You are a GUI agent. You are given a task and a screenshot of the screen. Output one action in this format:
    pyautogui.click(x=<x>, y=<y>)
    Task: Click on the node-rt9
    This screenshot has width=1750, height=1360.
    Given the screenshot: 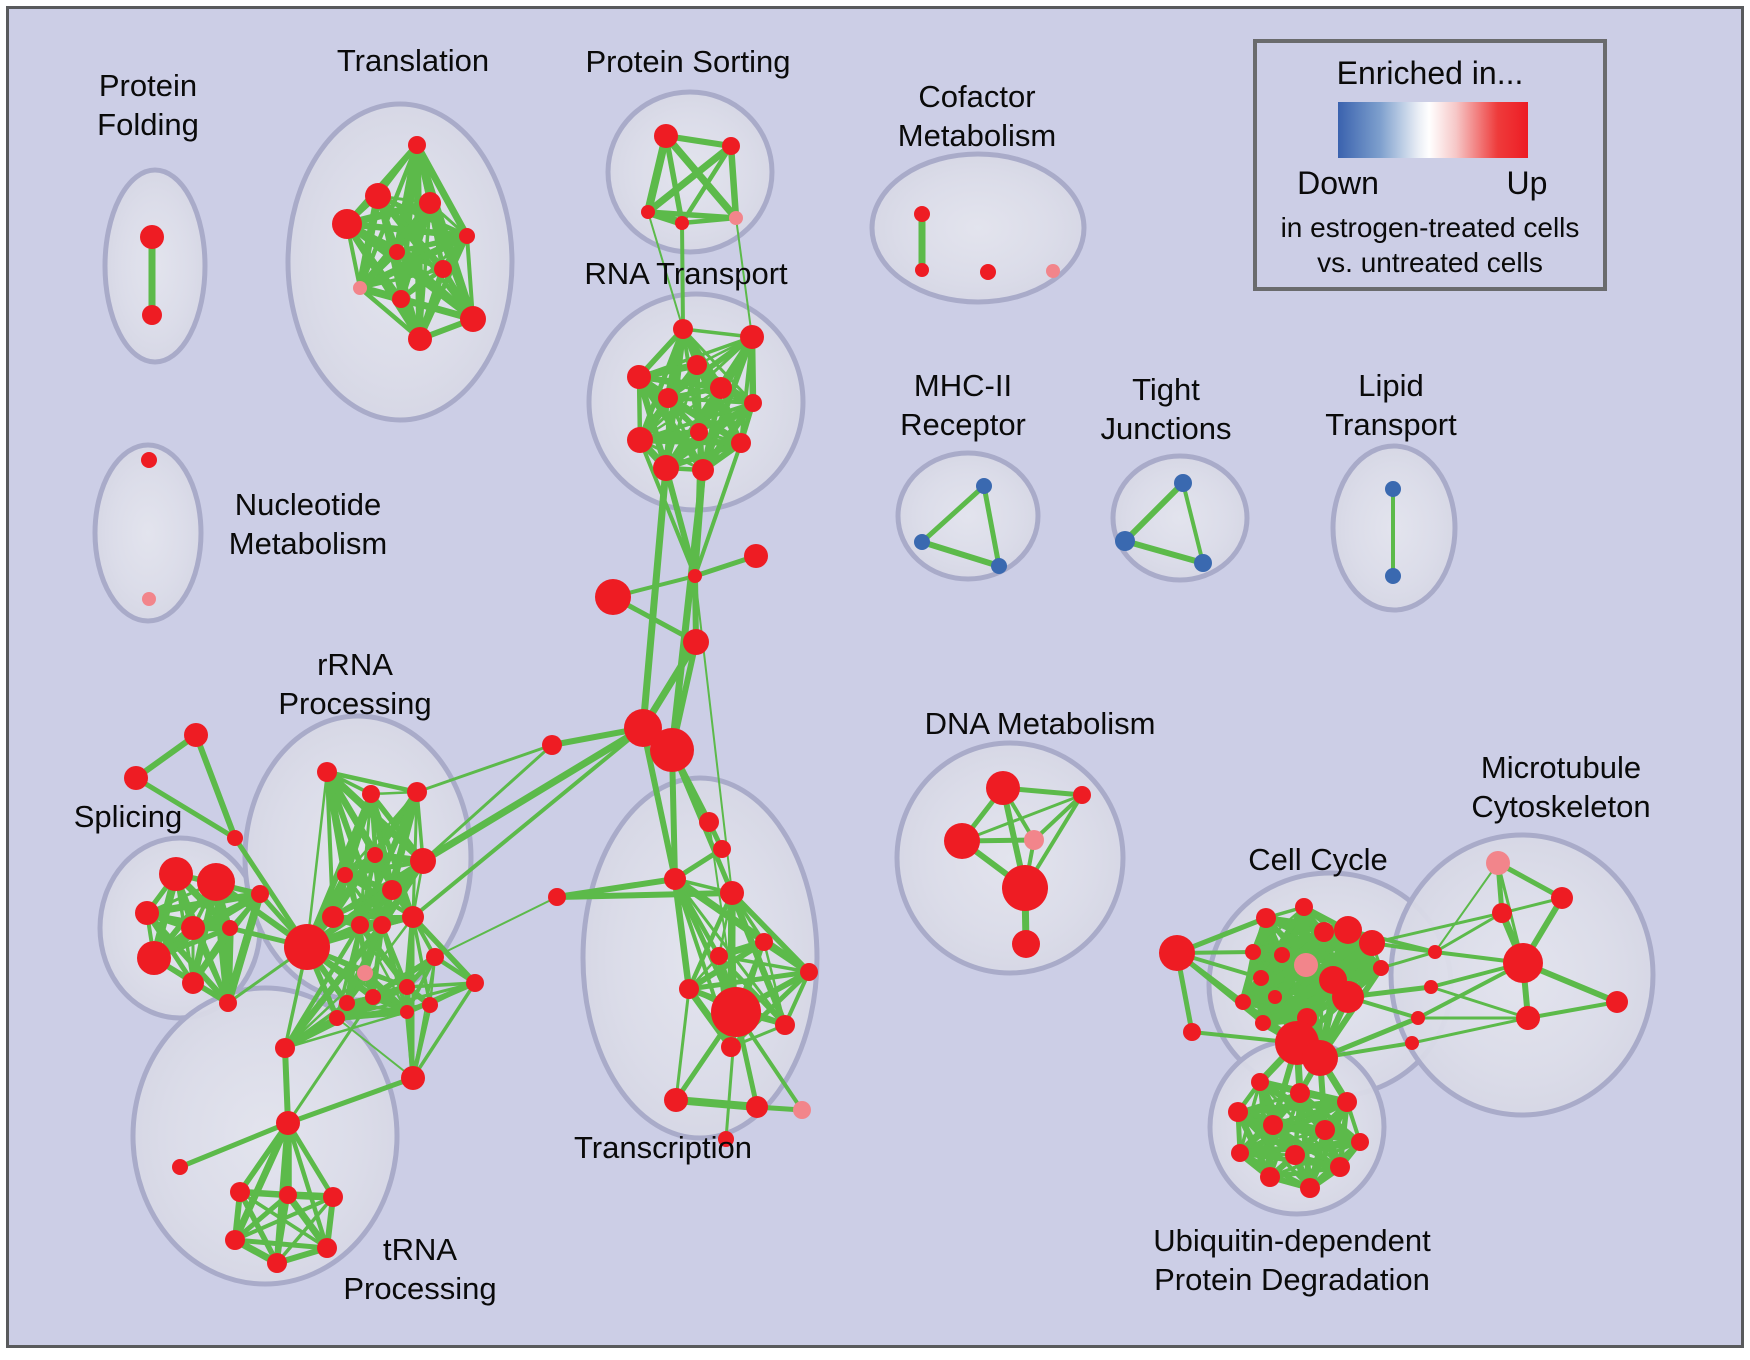 What is the action you would take?
    pyautogui.click(x=640, y=440)
    